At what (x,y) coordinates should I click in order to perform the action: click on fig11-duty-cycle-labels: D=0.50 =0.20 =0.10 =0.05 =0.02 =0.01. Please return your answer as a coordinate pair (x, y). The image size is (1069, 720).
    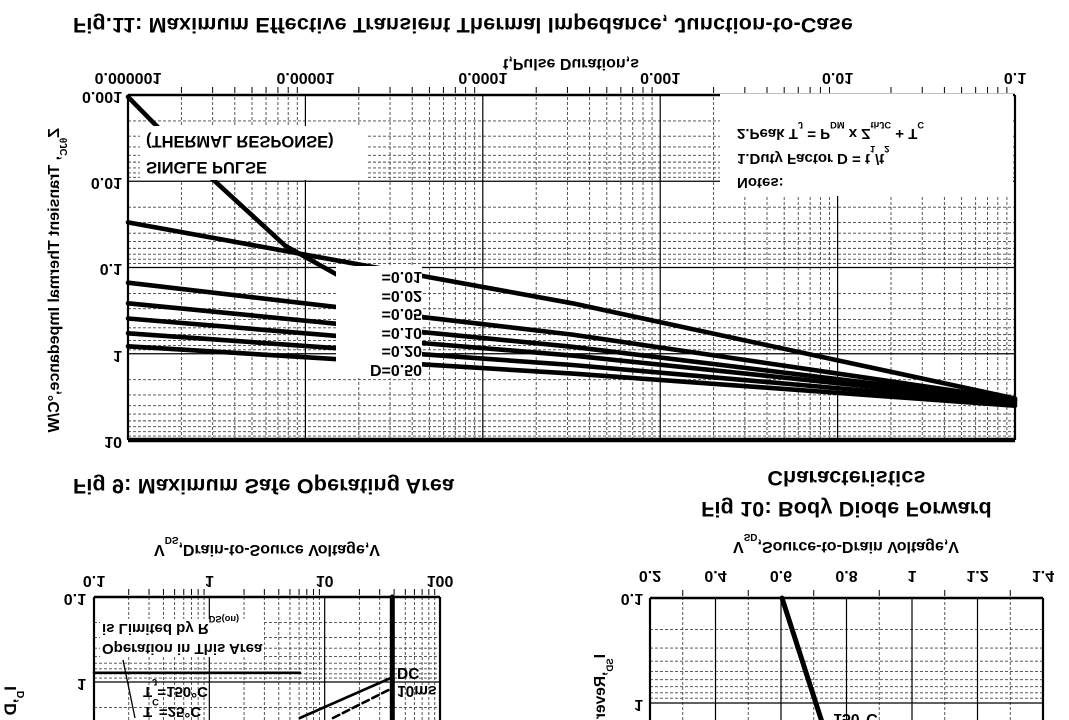
    Looking at the image, I should click on (379, 322).